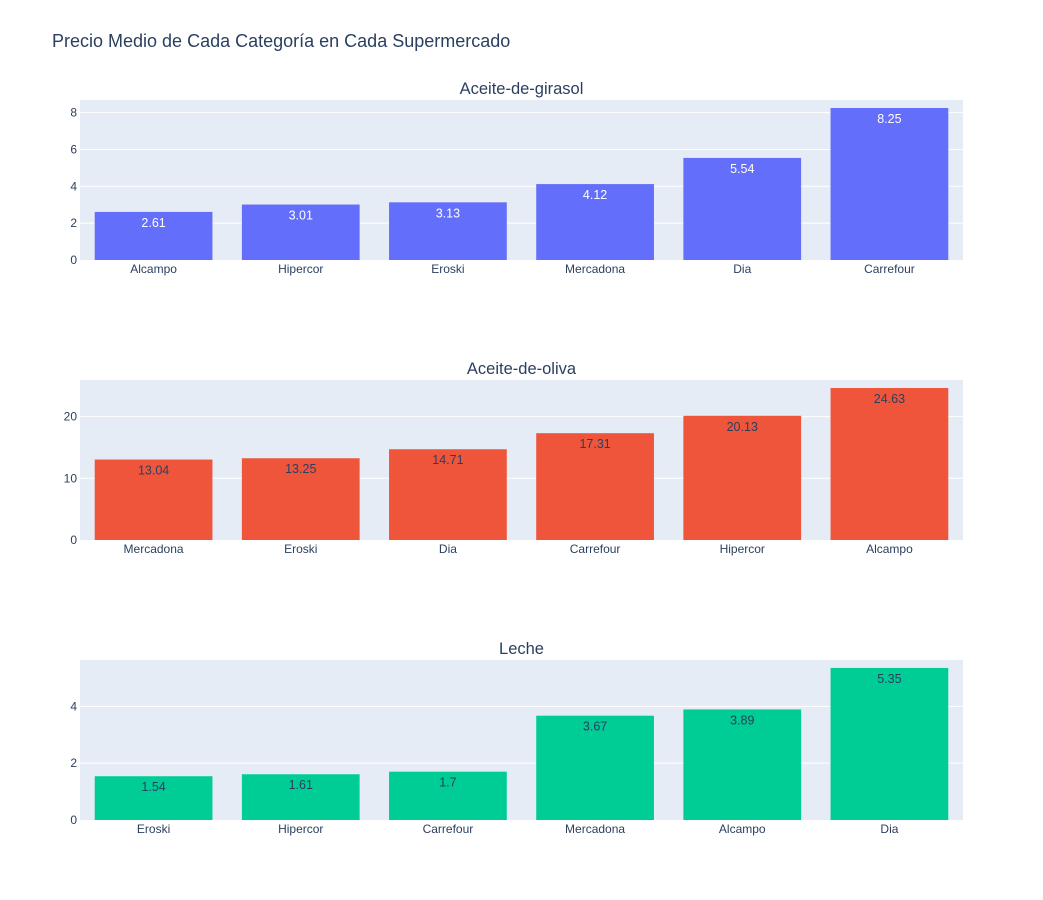 This screenshot has height=900, width=1043. I want to click on bar-value-label: 17.31, so click(594, 444).